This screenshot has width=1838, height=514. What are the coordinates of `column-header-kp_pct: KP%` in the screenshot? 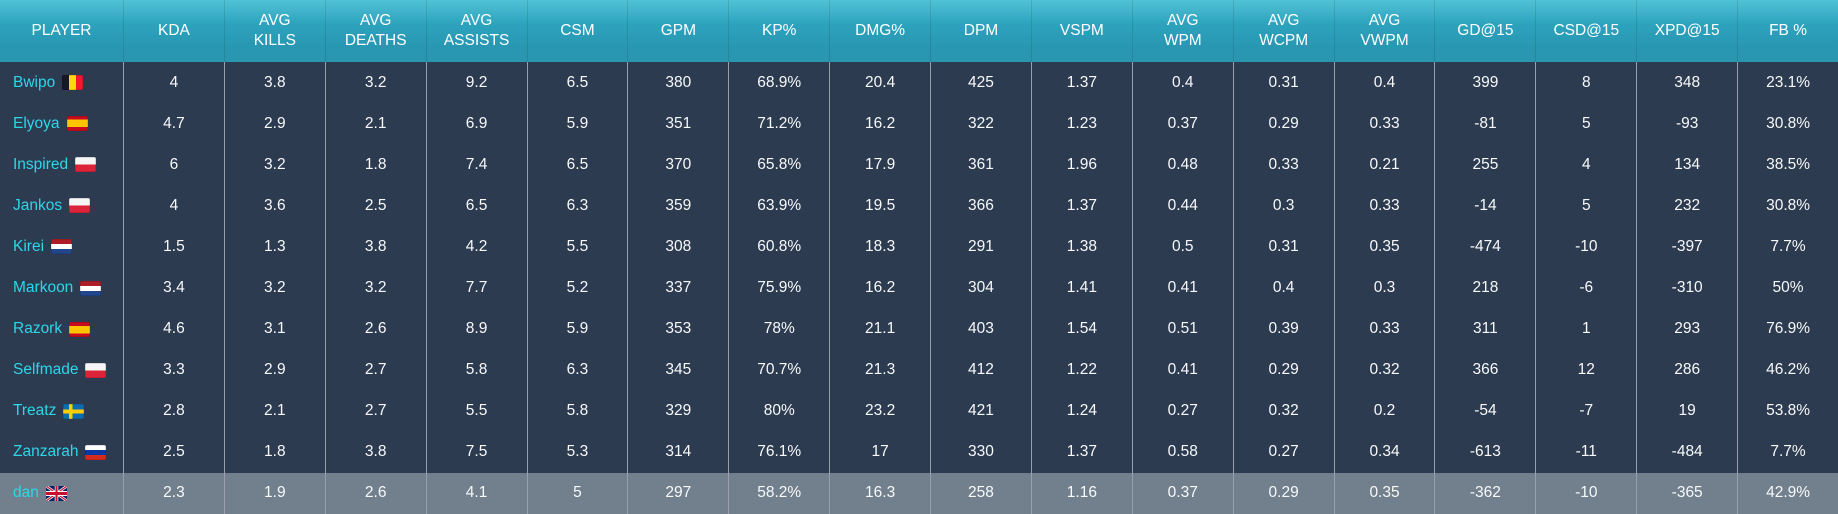 It's located at (778, 31).